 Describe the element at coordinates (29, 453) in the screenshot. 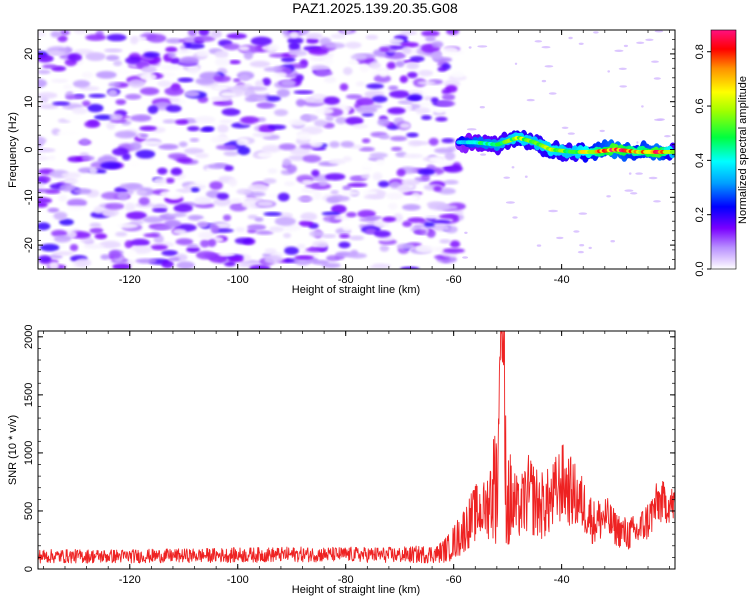

I see `y-tick-label: 1000` at that location.